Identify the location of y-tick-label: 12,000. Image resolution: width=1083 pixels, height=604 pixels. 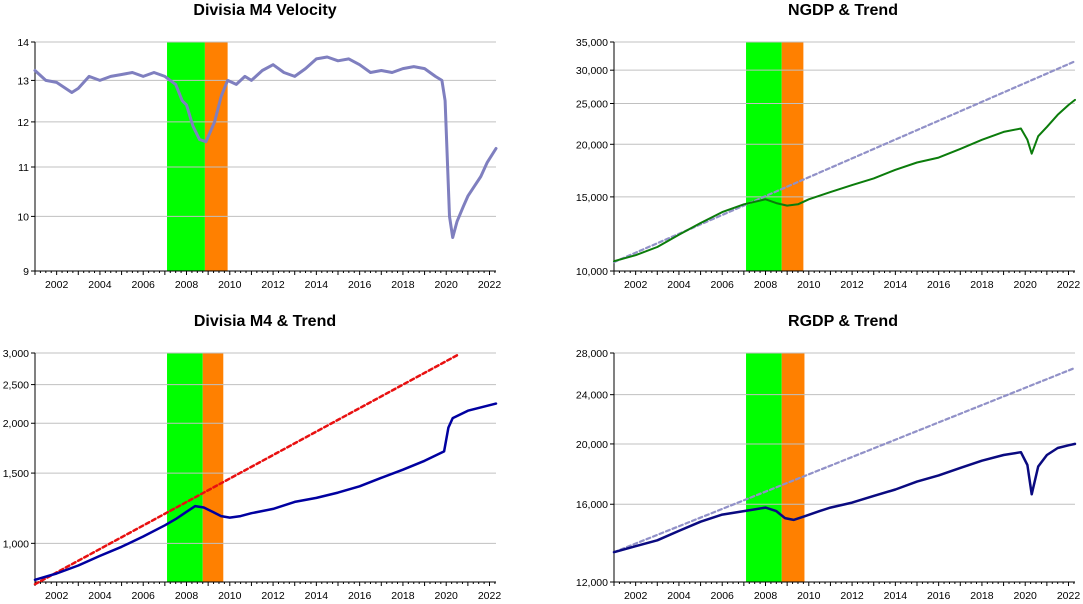
(592, 583).